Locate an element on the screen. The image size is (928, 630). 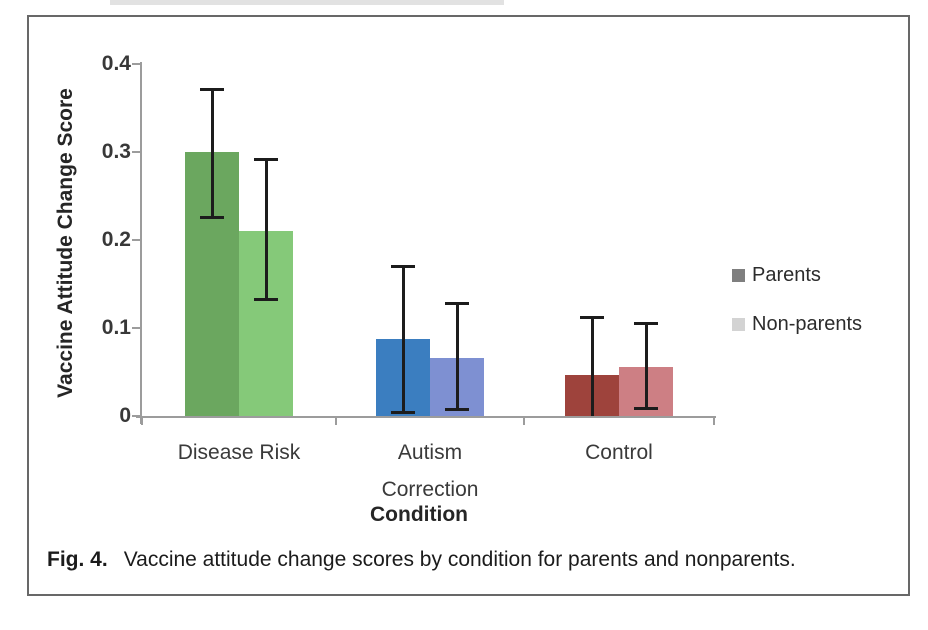
y-tick-label: 0 is located at coordinates (125, 415).